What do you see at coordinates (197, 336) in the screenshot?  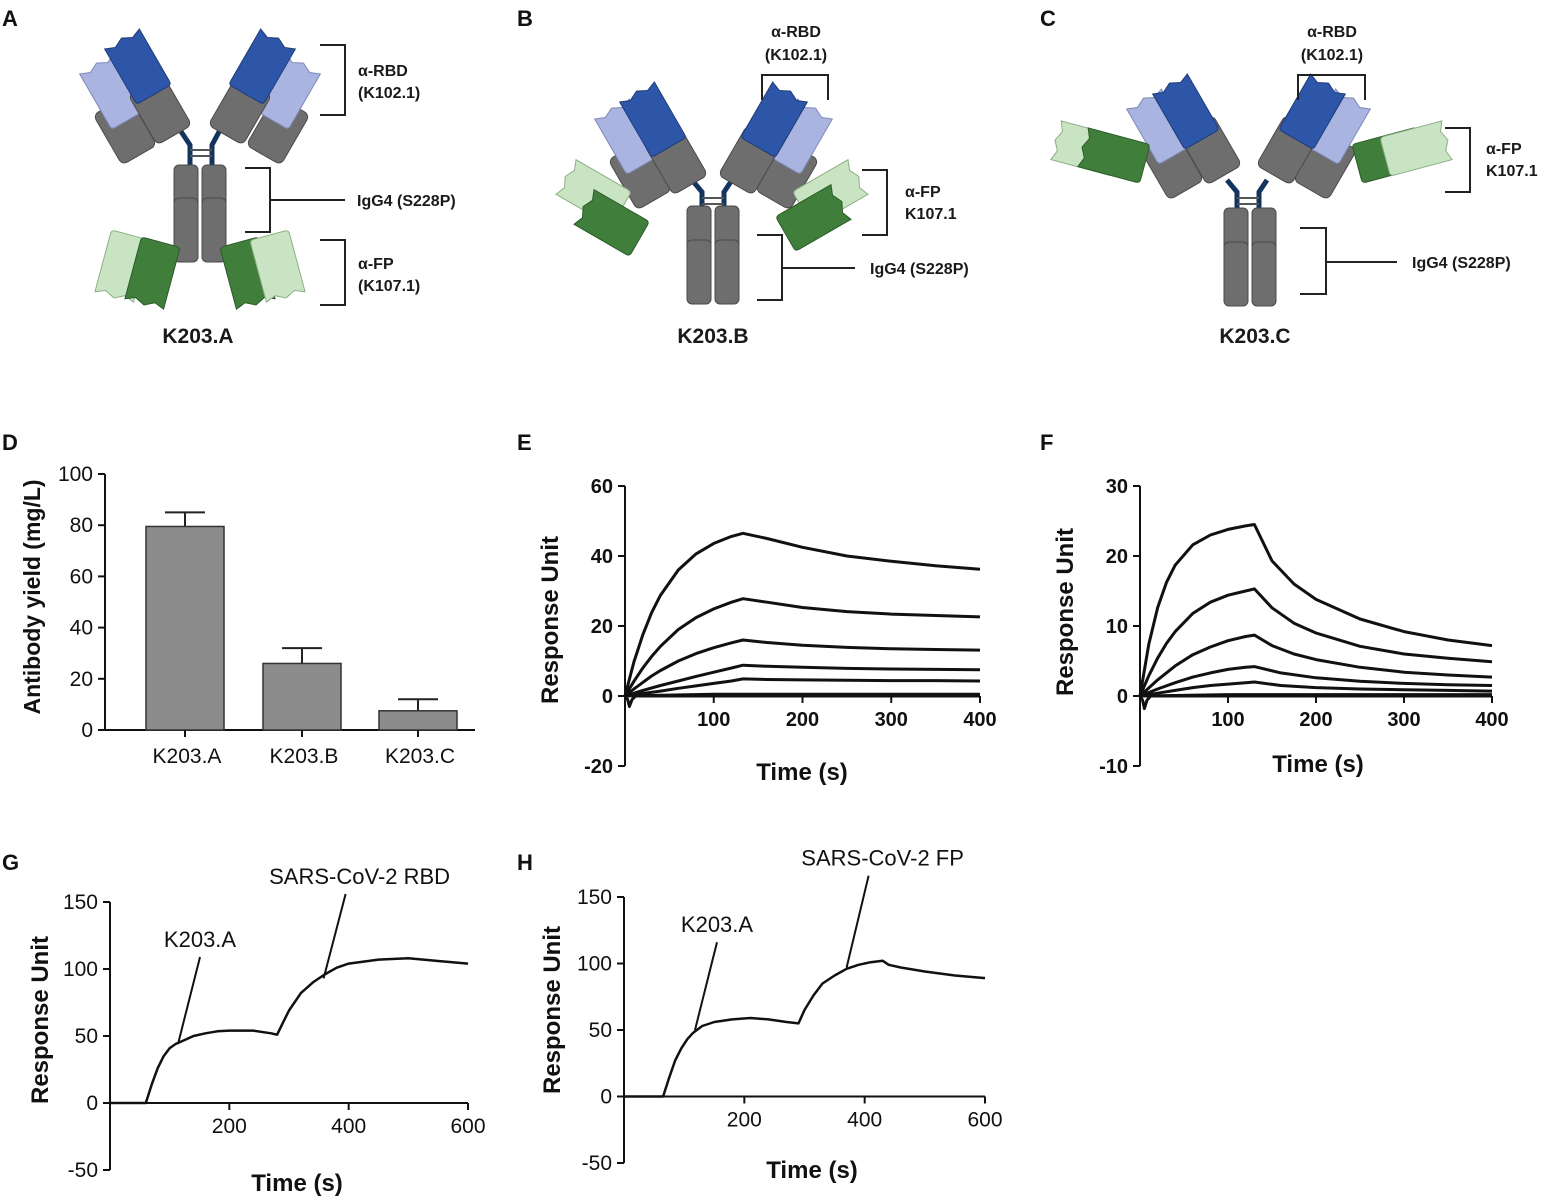 I see `antibody-name: K203.A` at bounding box center [197, 336].